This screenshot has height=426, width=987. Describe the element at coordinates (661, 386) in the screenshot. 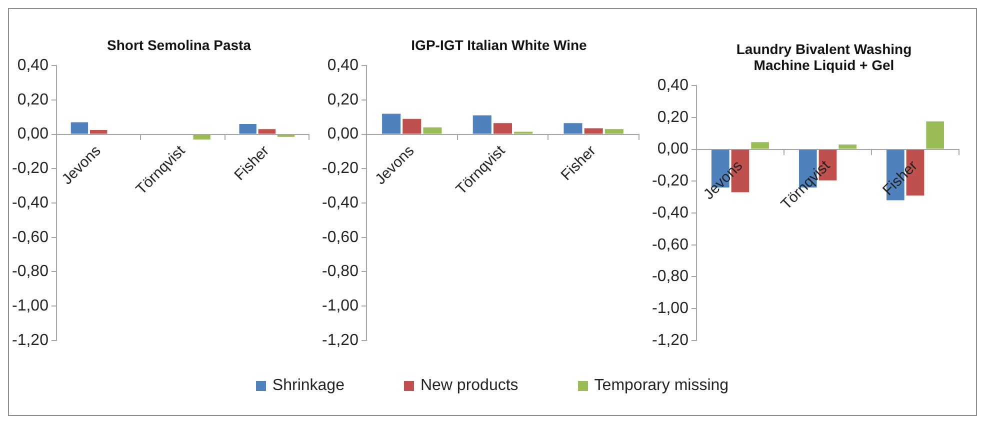

I see `legend-label: Temporary missing` at that location.